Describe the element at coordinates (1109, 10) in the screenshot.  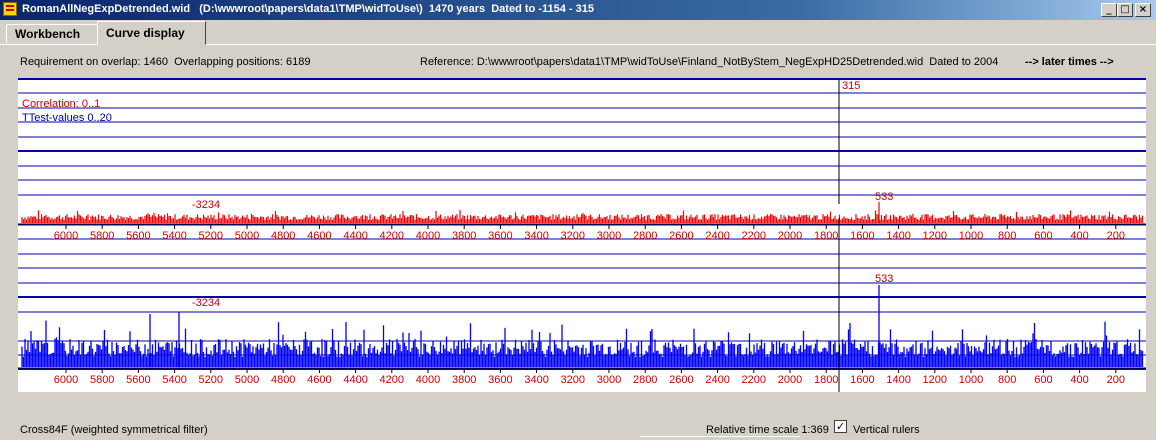
I see `minimize-button: _` at that location.